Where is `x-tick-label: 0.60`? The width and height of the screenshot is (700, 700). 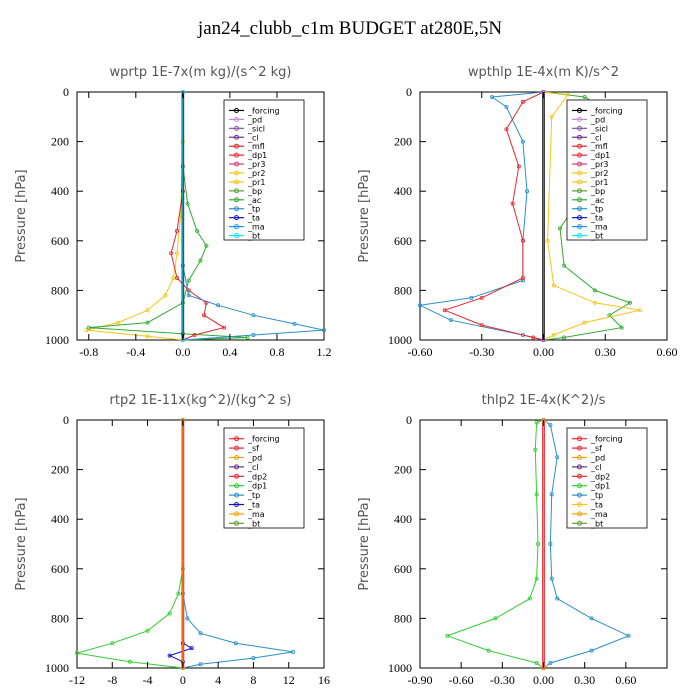
x-tick-label: 0.60 is located at coordinates (667, 352).